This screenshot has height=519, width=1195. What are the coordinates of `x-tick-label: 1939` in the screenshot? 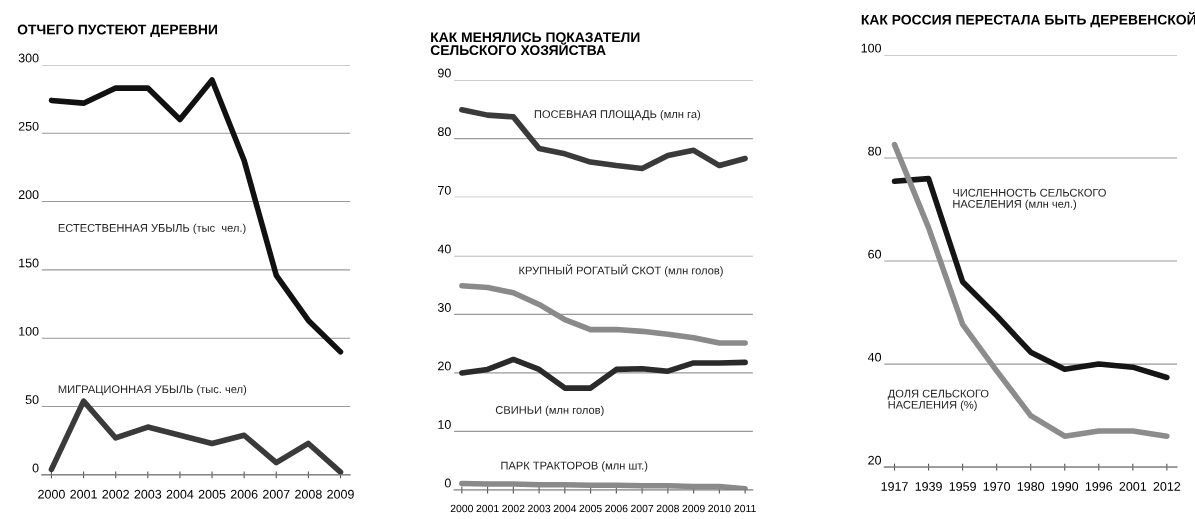 It's located at (928, 486).